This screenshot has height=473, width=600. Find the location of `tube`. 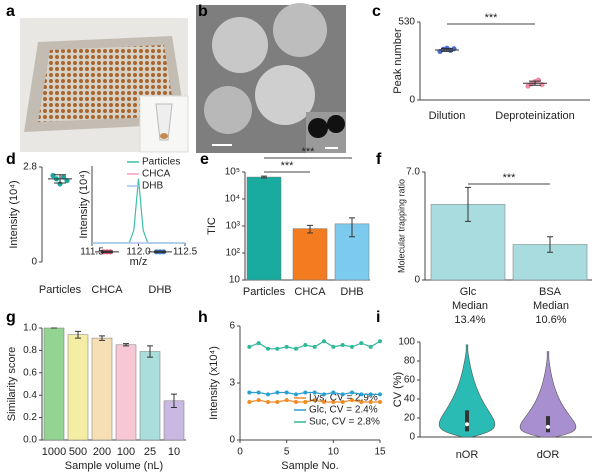

tube is located at coordinates (164, 122).